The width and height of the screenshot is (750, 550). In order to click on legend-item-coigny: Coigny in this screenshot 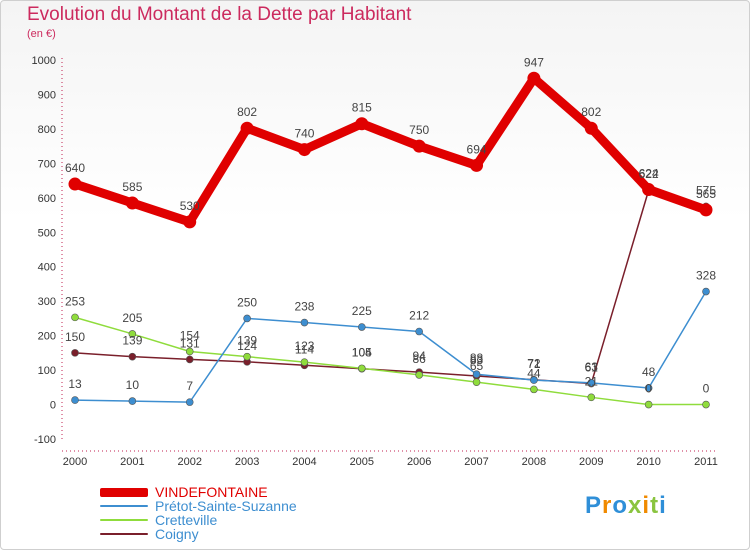, I will do `click(198, 534)`.